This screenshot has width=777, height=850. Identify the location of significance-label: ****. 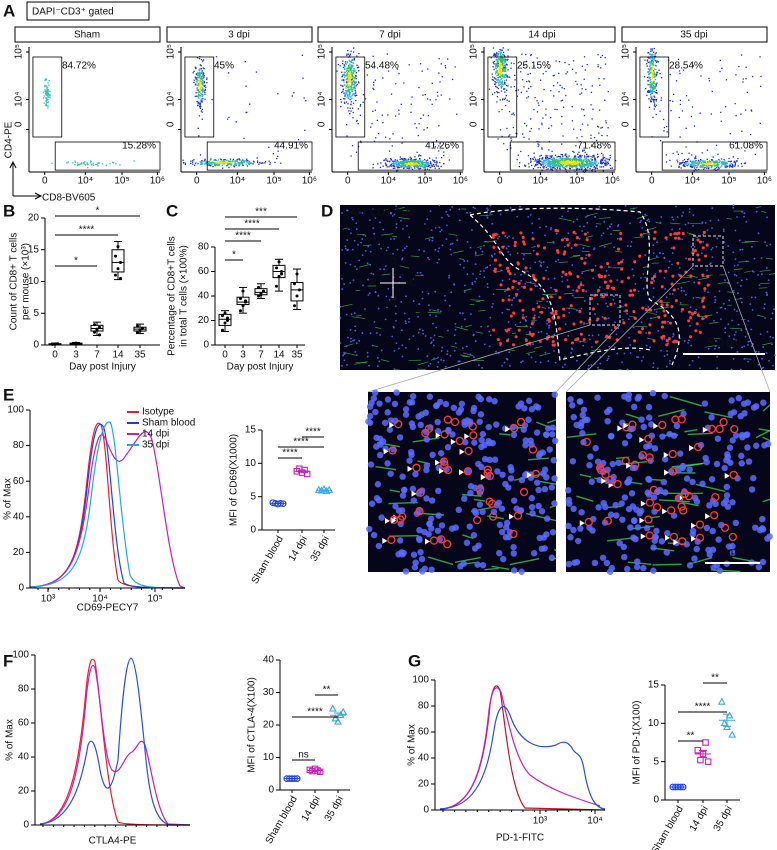
(87, 230).